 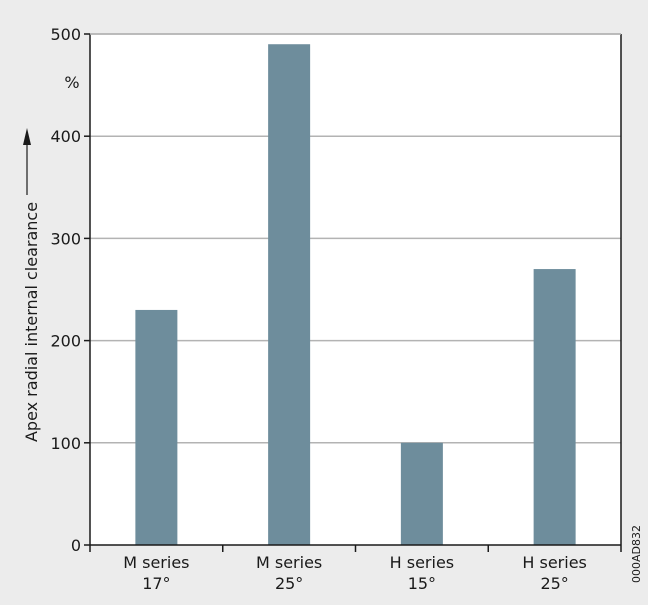 What do you see at coordinates (31, 322) in the screenshot?
I see `y-axis-title: Apex radial internal clearance` at bounding box center [31, 322].